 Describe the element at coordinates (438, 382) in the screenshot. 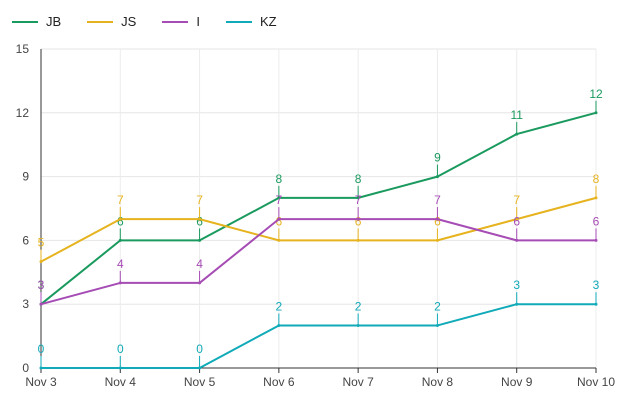

I see `x-tick-label: Nov 8` at that location.